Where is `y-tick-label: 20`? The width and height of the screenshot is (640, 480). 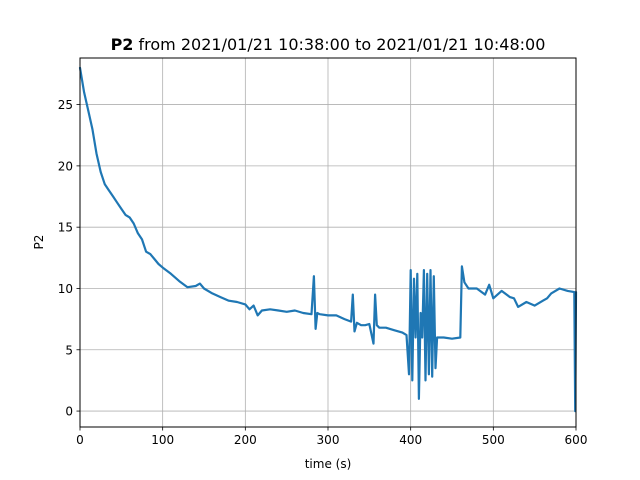
y-tick-label: 20 is located at coordinates (65, 166).